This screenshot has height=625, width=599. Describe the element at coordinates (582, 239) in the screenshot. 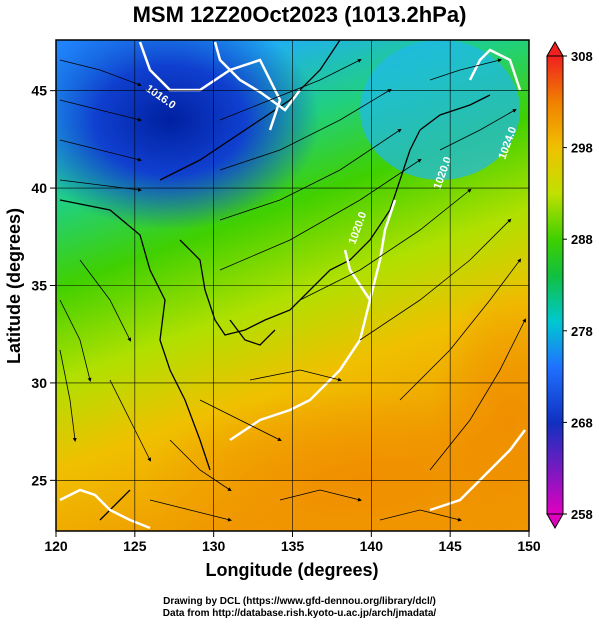

I see `colorbar-tick-label: 288` at that location.